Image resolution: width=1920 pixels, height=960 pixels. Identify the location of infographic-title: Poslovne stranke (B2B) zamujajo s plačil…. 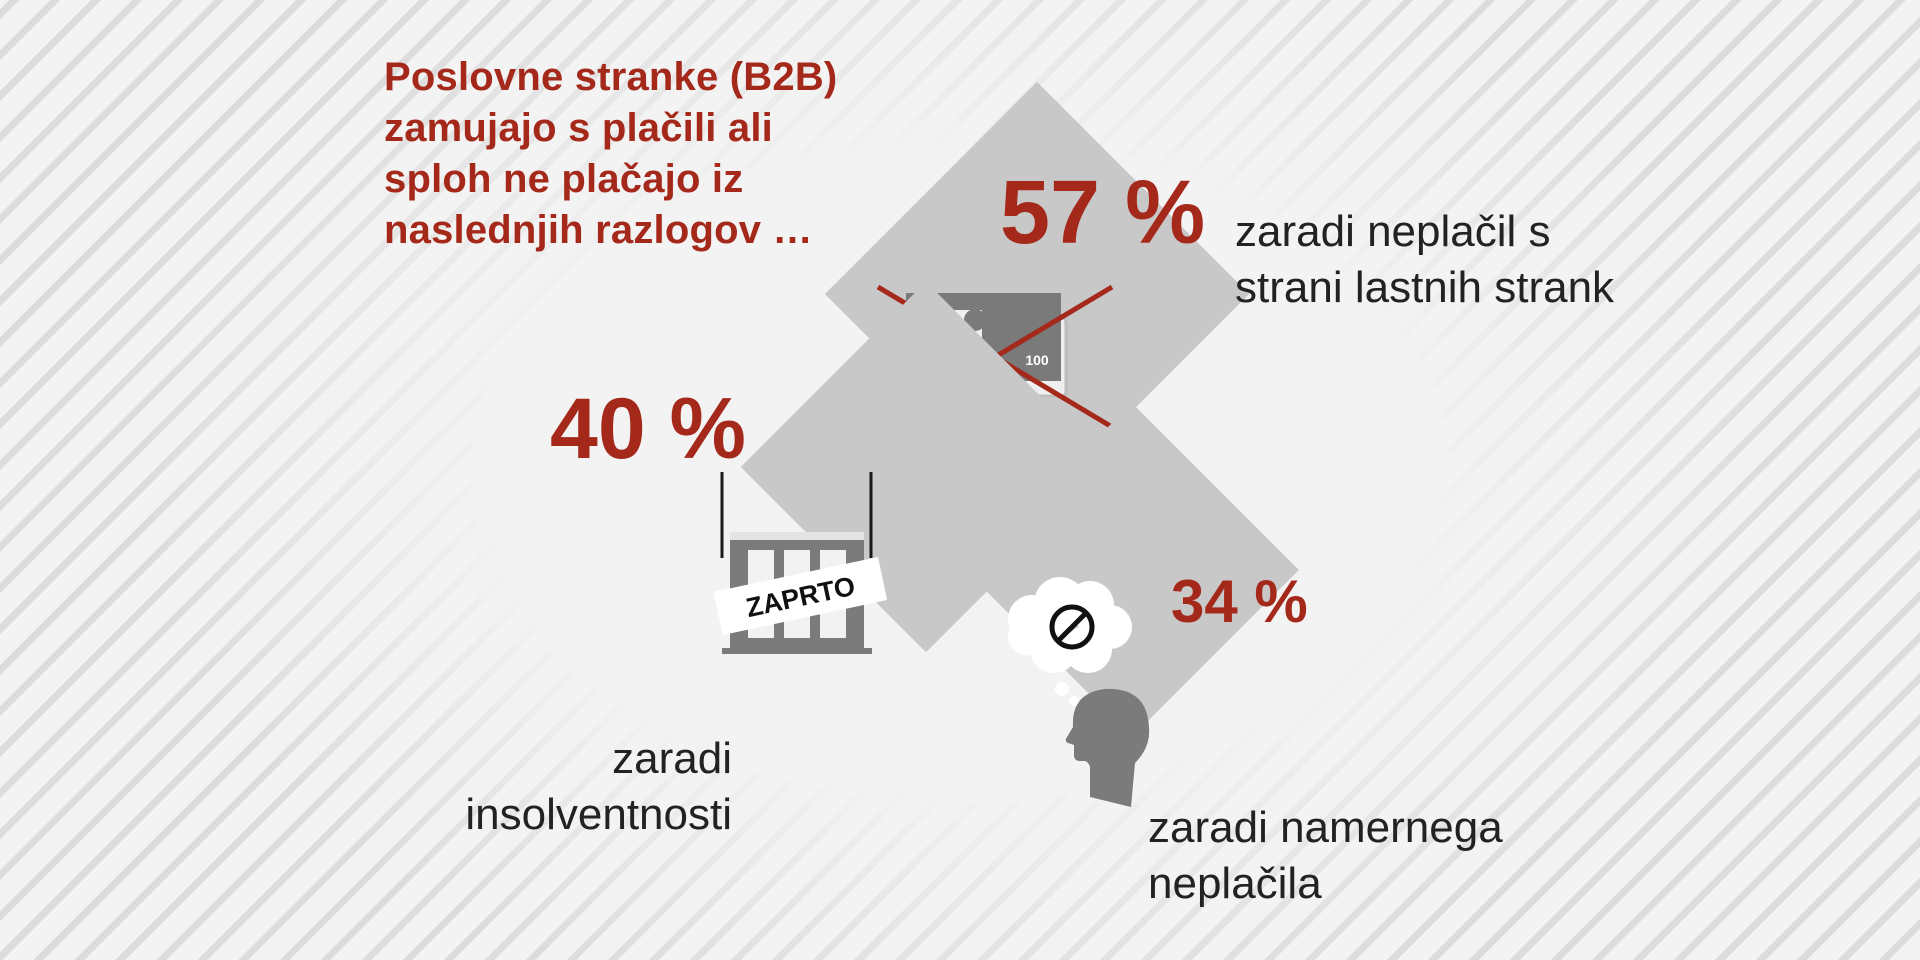
(611, 153).